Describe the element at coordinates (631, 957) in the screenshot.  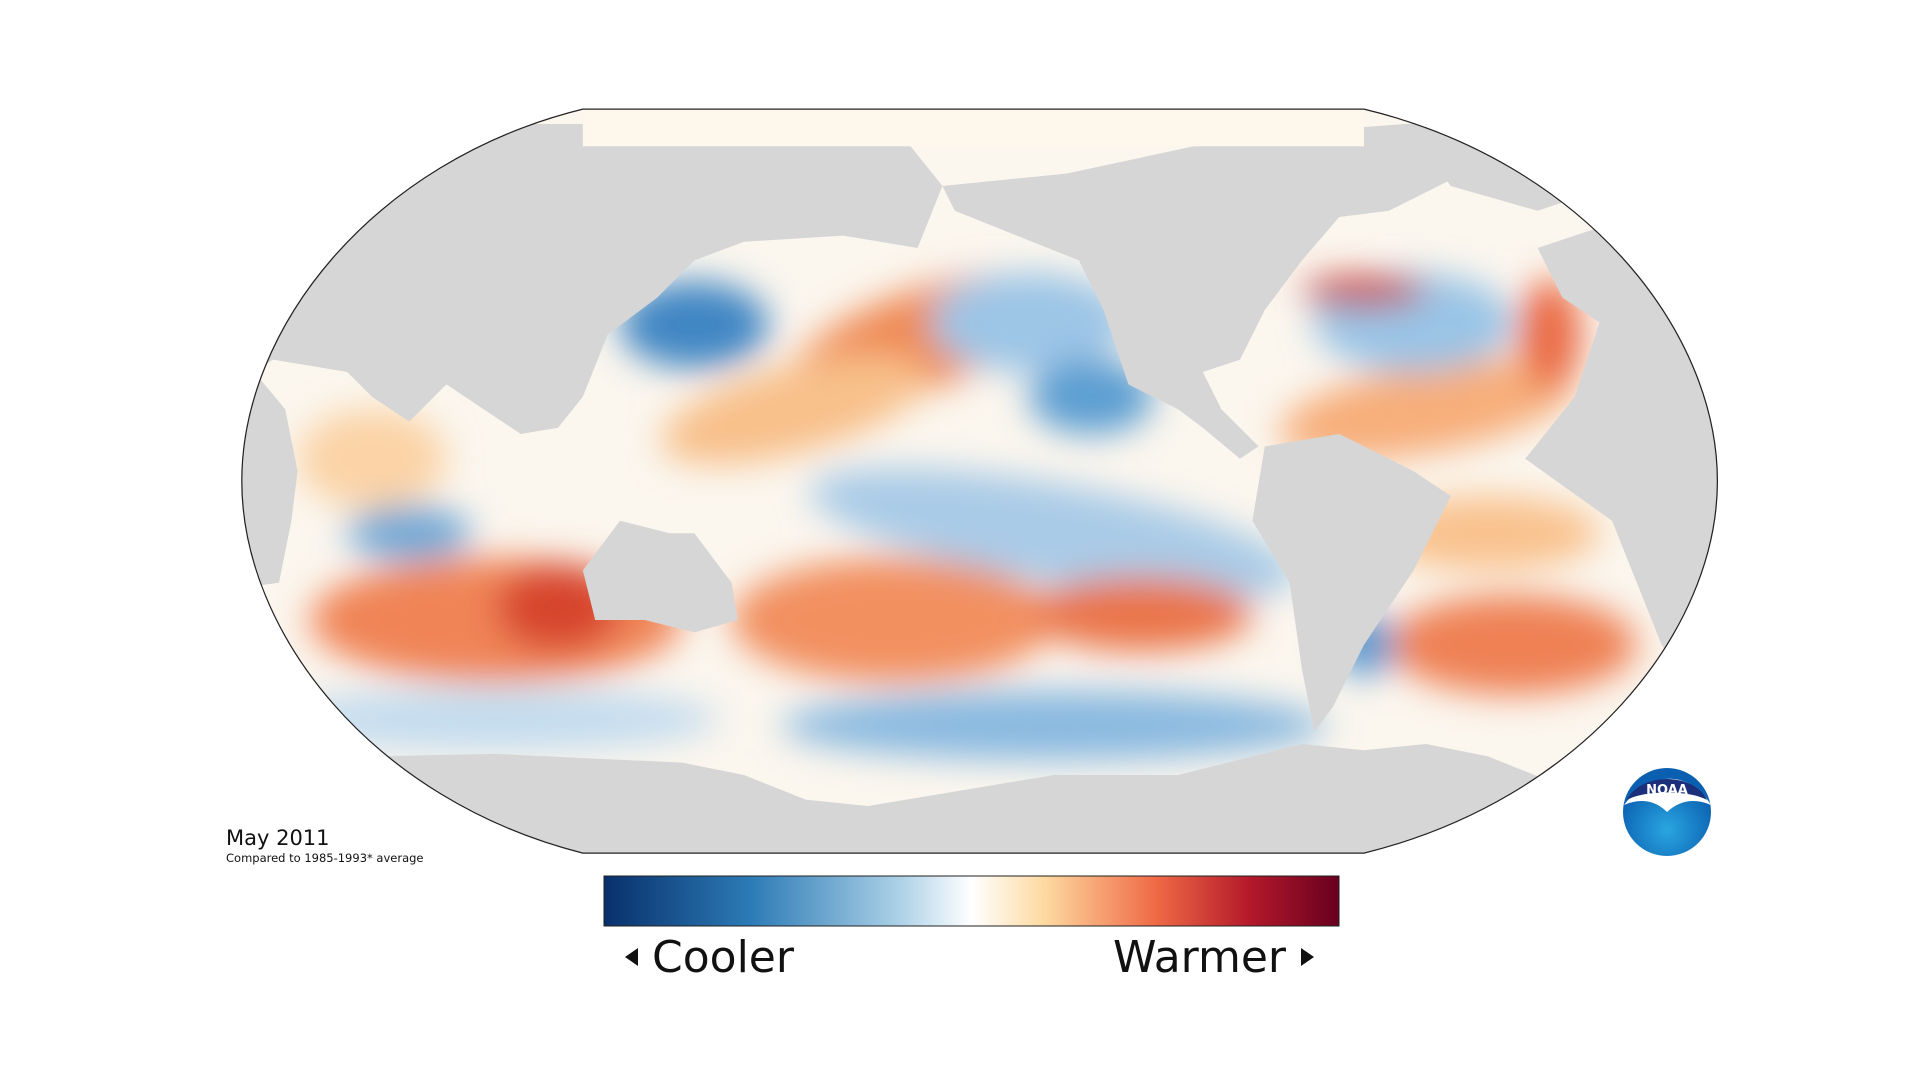
I see `cooler-arrow` at that location.